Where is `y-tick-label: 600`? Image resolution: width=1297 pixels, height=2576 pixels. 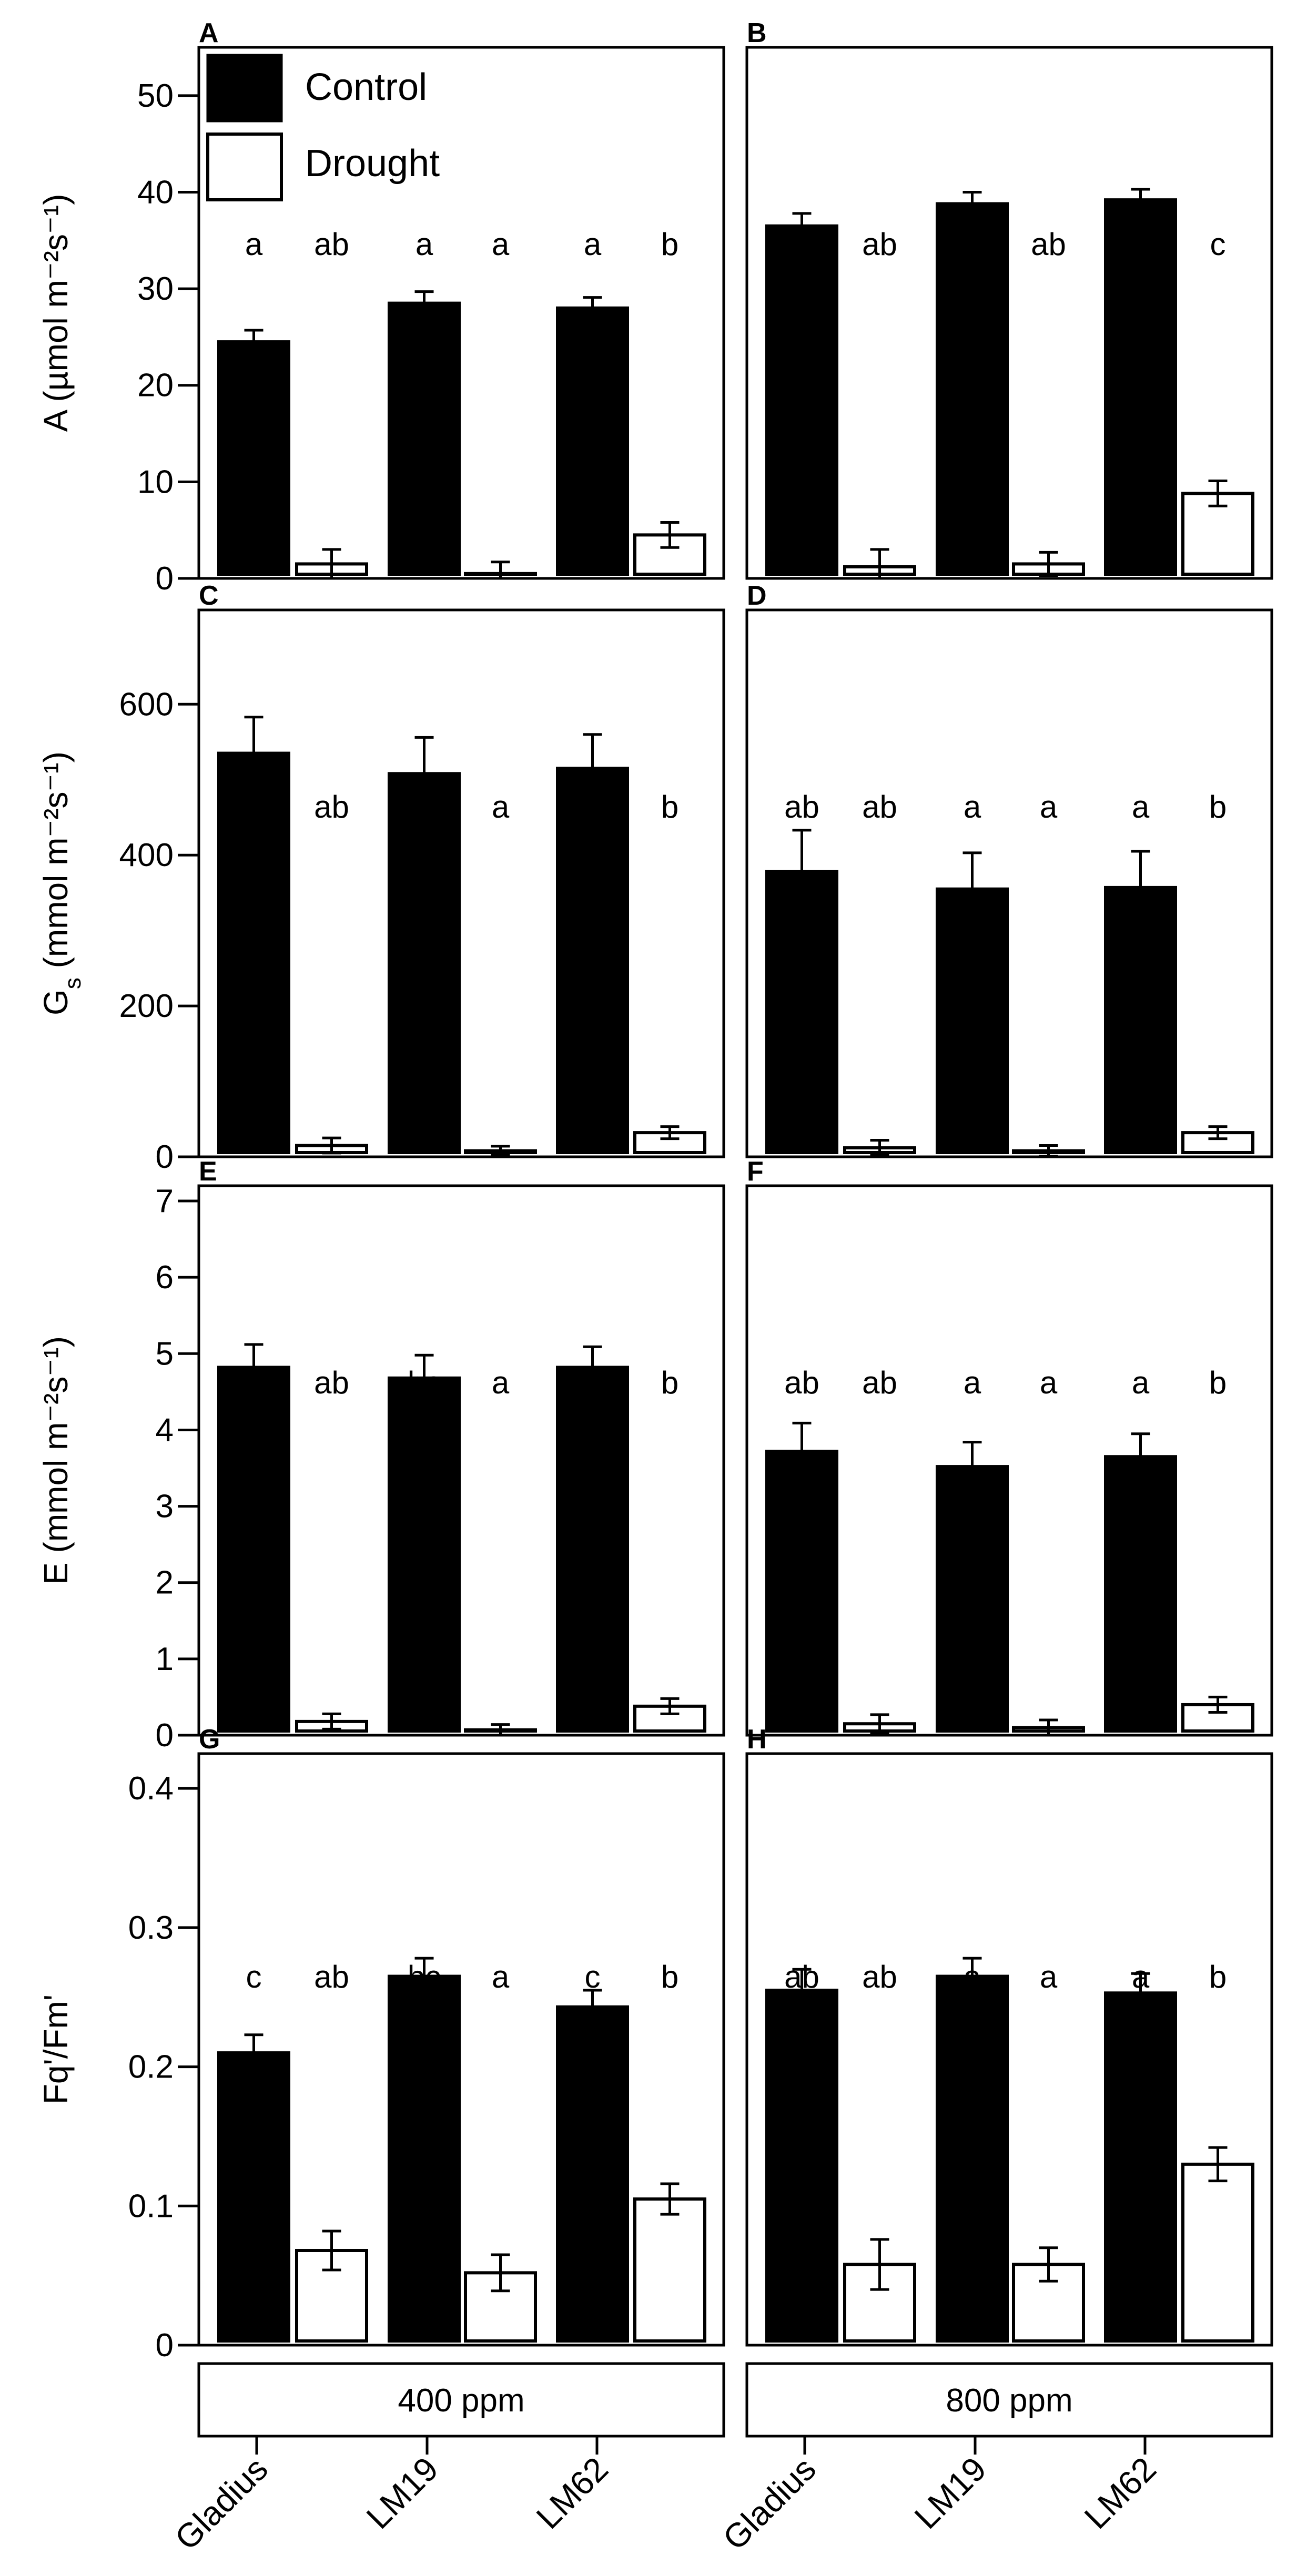
y-tick-label: 600 is located at coordinates (147, 704).